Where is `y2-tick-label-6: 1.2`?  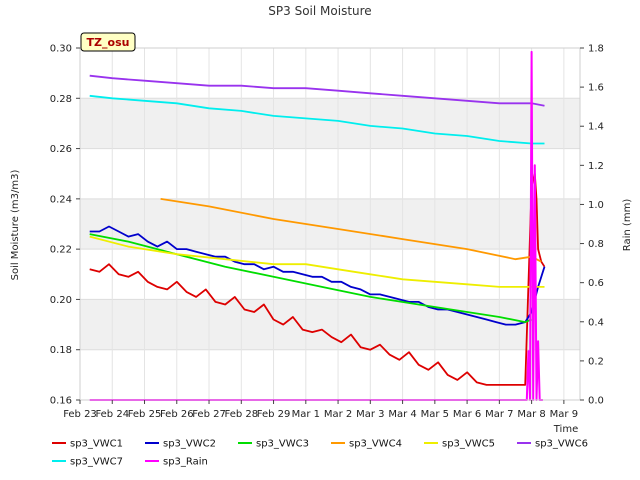
y2-tick-label-6: 1.2 is located at coordinates (596, 166).